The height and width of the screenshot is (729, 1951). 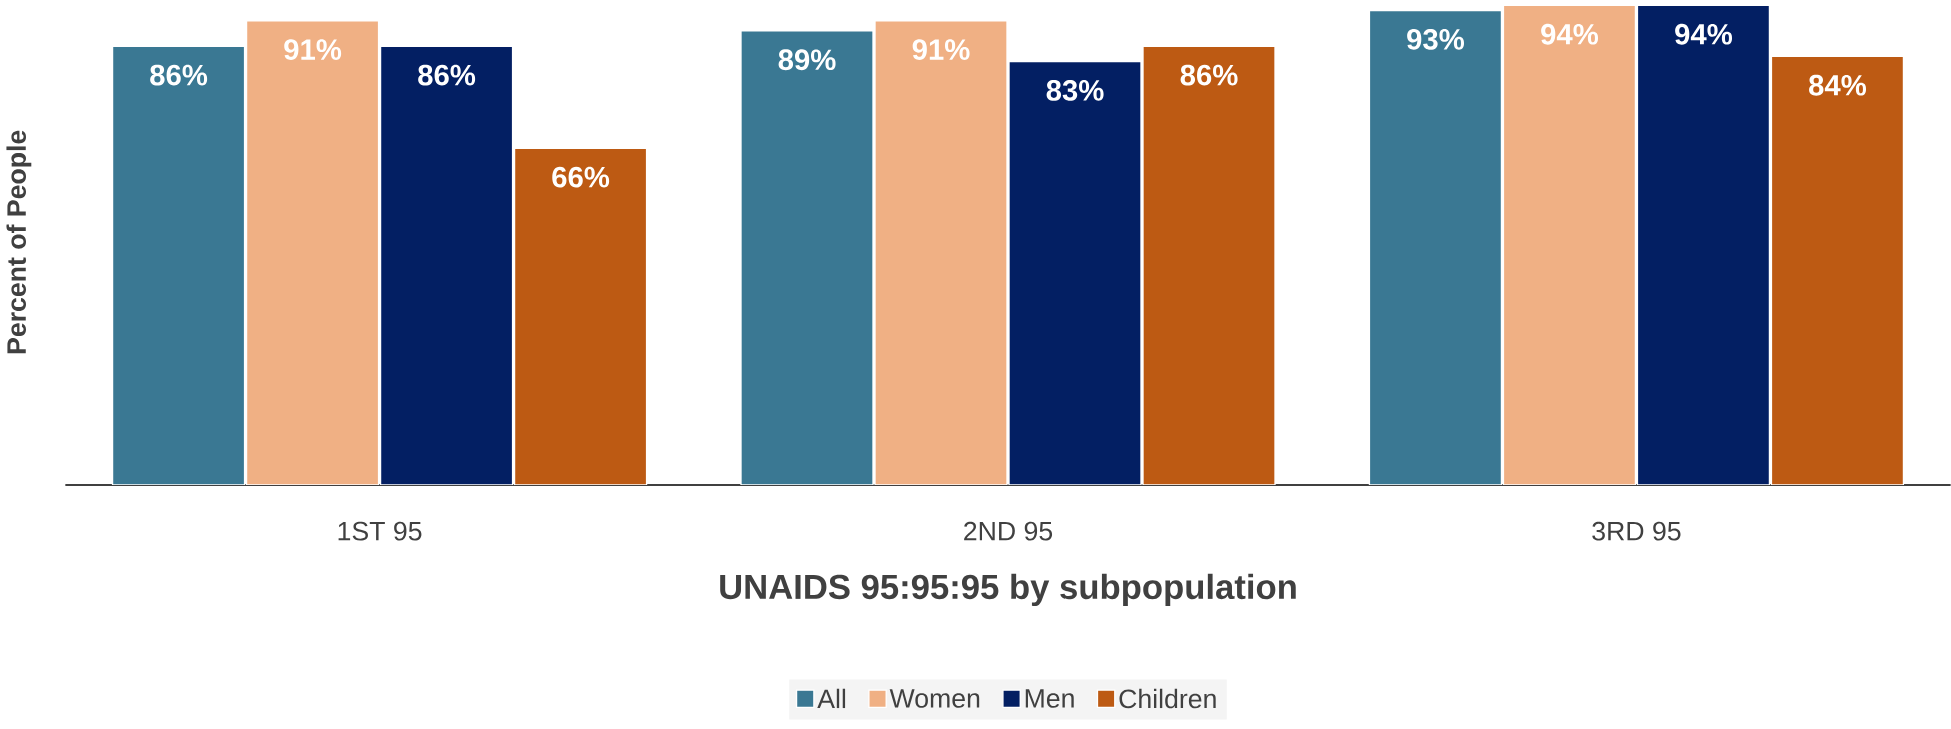 I want to click on x-tick-label: 3RD 95, so click(x=1636, y=531).